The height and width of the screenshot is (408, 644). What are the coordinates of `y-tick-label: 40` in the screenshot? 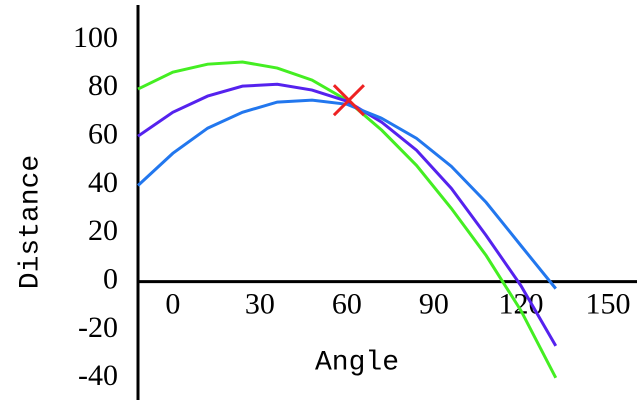 It's located at (103, 182).